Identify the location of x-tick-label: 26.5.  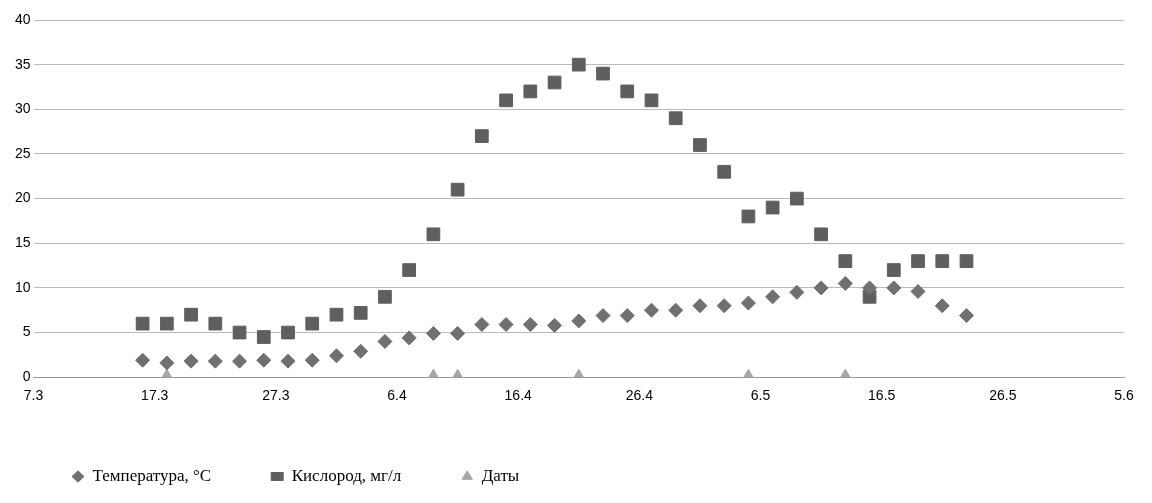
(1003, 395).